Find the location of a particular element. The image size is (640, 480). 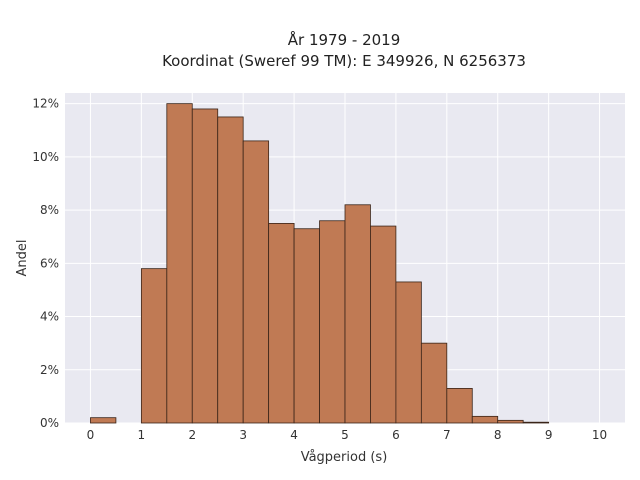

x-tick-label: 4 is located at coordinates (294, 435).